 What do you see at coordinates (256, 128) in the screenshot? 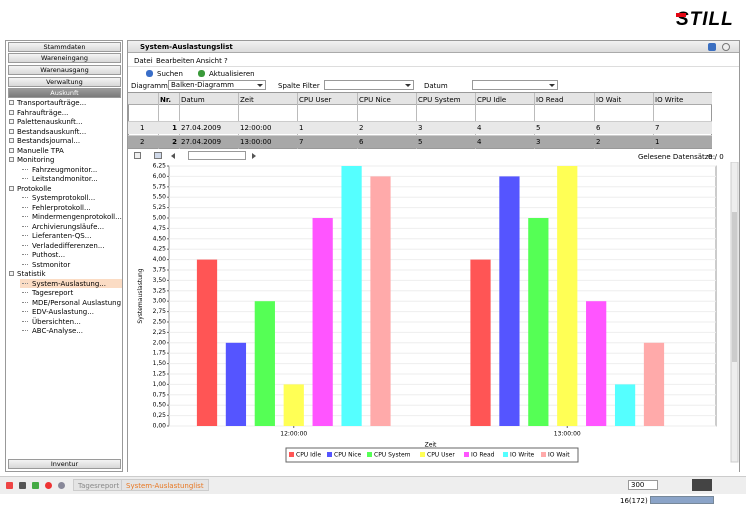
I see `table-cell: 12:00:00` at bounding box center [256, 128].